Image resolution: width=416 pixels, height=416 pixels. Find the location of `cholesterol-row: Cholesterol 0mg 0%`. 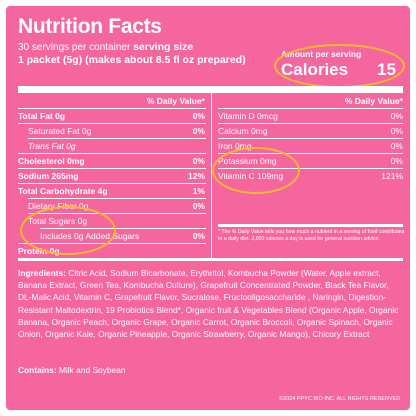

cholesterol-row: Cholesterol 0mg 0% is located at coordinates (111, 161).